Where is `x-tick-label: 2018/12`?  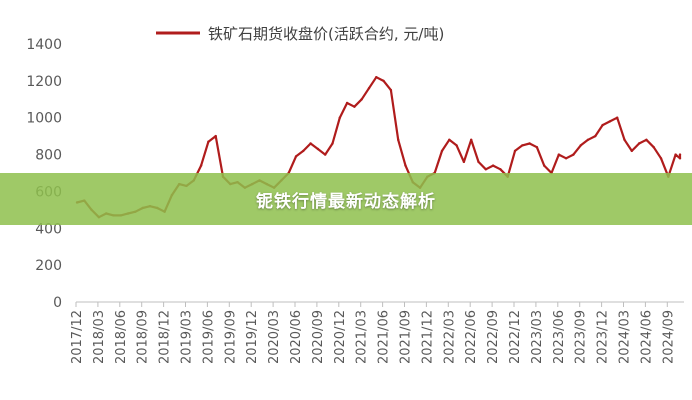 x-tick-label: 2018/12 is located at coordinates (165, 337).